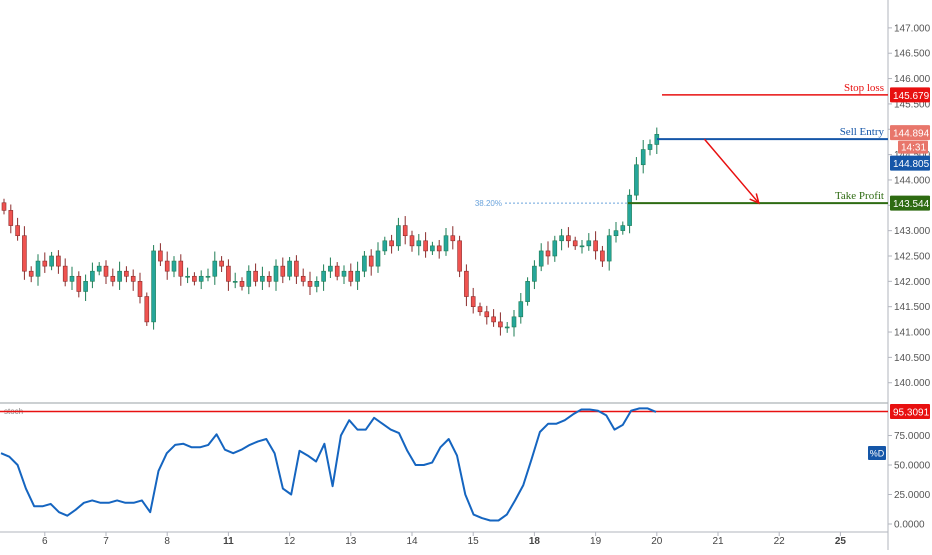  I want to click on osc-level-tag-bg, so click(910, 412).